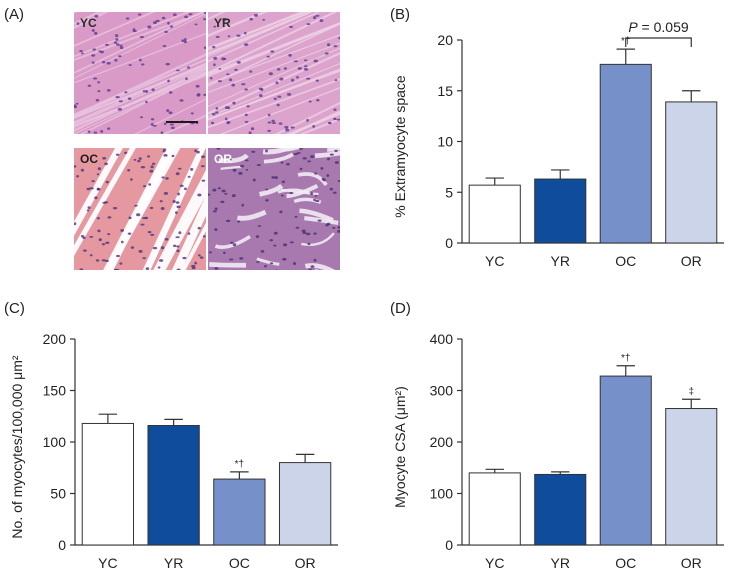  Describe the element at coordinates (625, 563) in the screenshot. I see `x-tick-label: OC` at that location.